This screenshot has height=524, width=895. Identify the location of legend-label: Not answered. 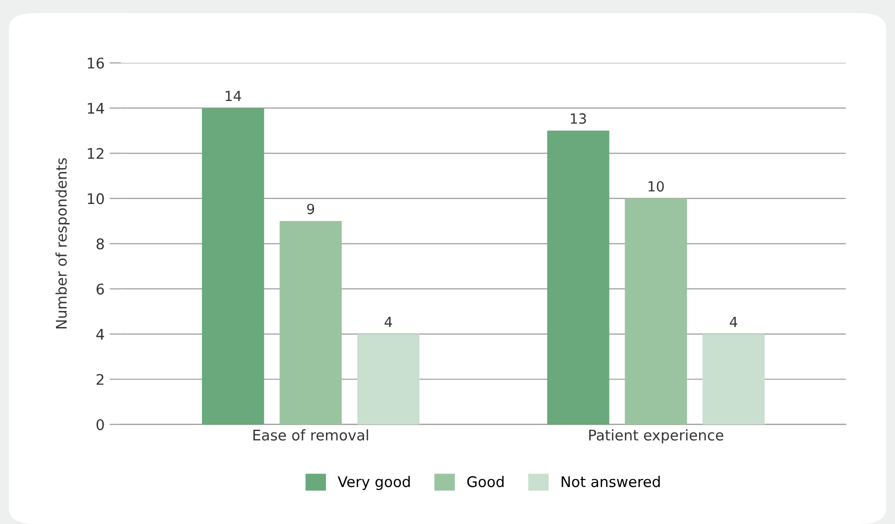
(611, 482).